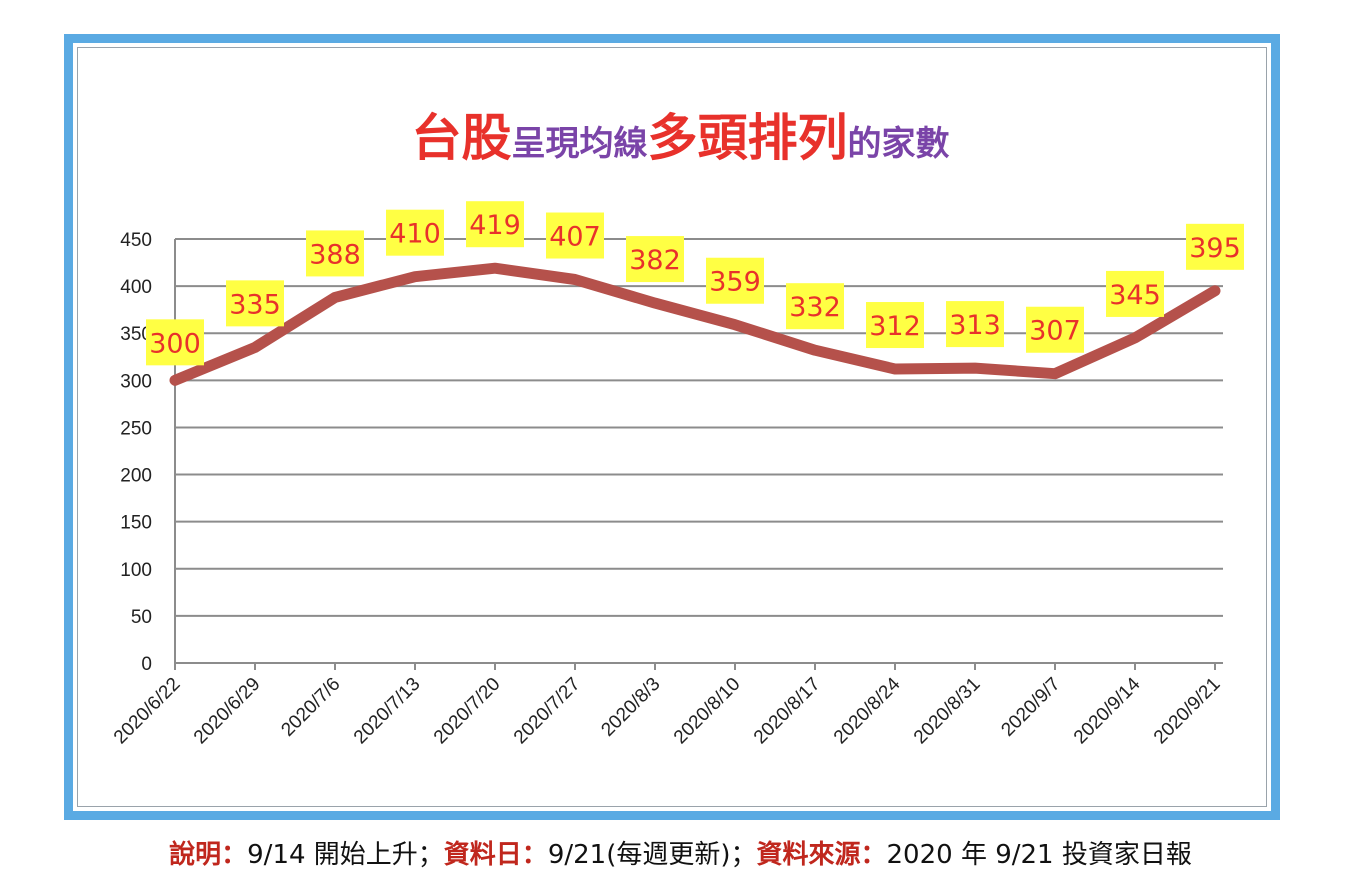  Describe the element at coordinates (136, 428) in the screenshot. I see `y-tick-label: 250` at that location.